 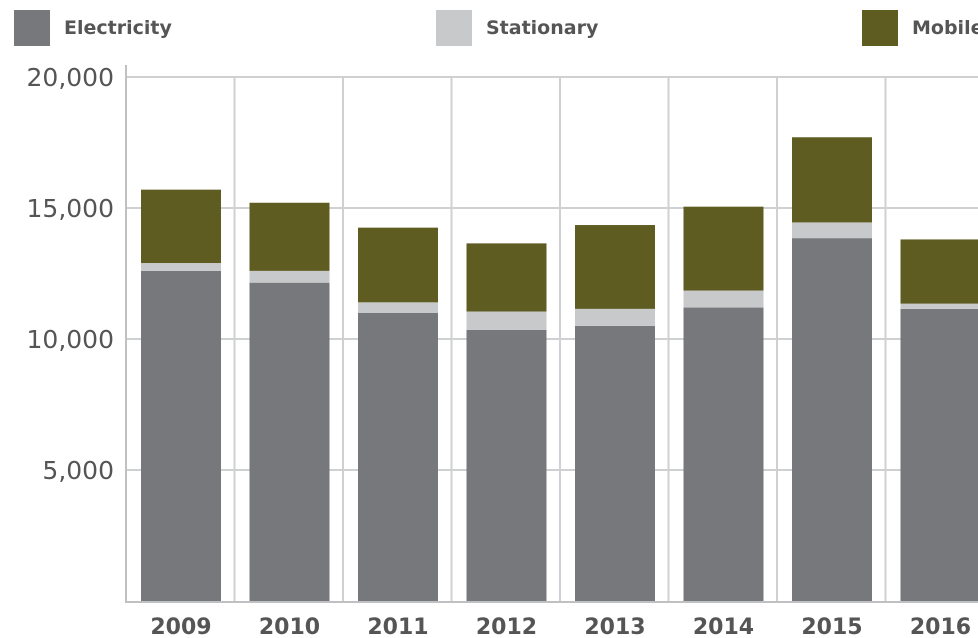 I want to click on x-tick-label: 2010, so click(x=289, y=626).